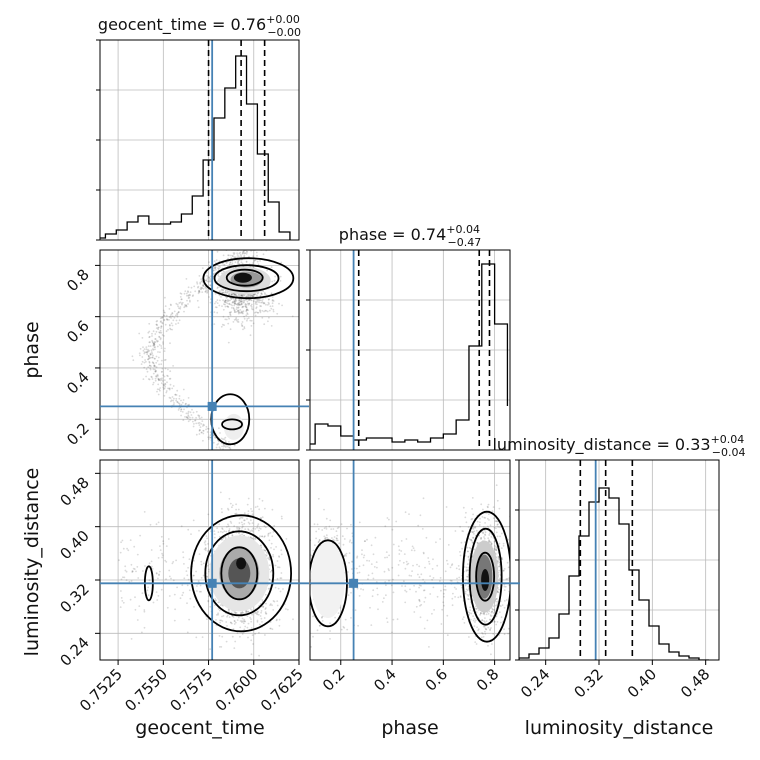 This screenshot has width=760, height=760. Describe the element at coordinates (74, 545) in the screenshot. I see `y-tick-label: 0.40` at that location.